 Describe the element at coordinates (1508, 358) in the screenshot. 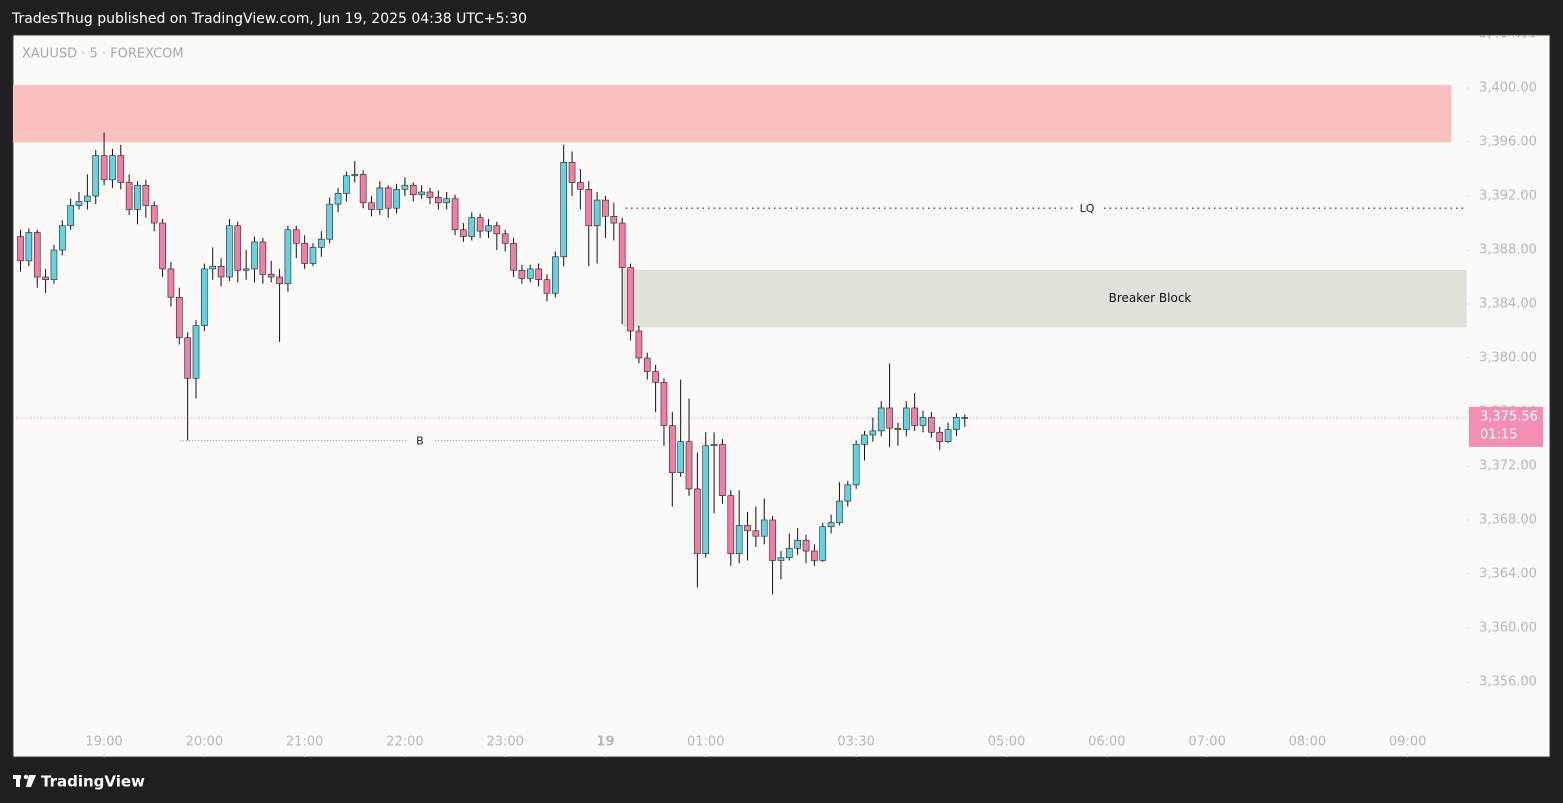

I see `y-tick-label: 3,380.00` at that location.